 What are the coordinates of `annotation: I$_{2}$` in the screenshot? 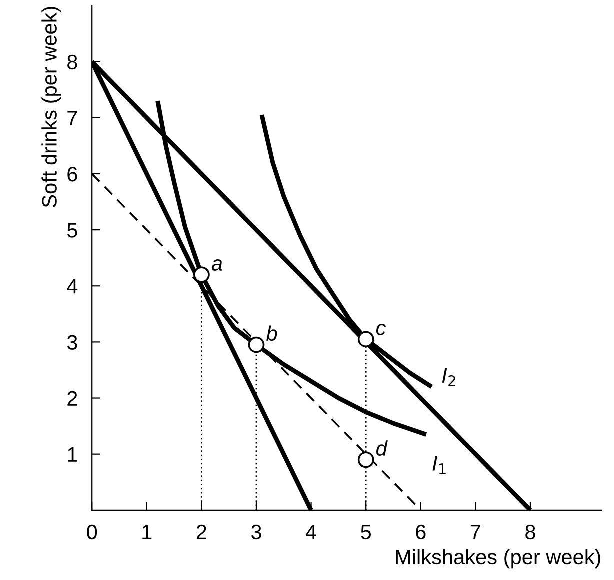 It's located at (449, 377).